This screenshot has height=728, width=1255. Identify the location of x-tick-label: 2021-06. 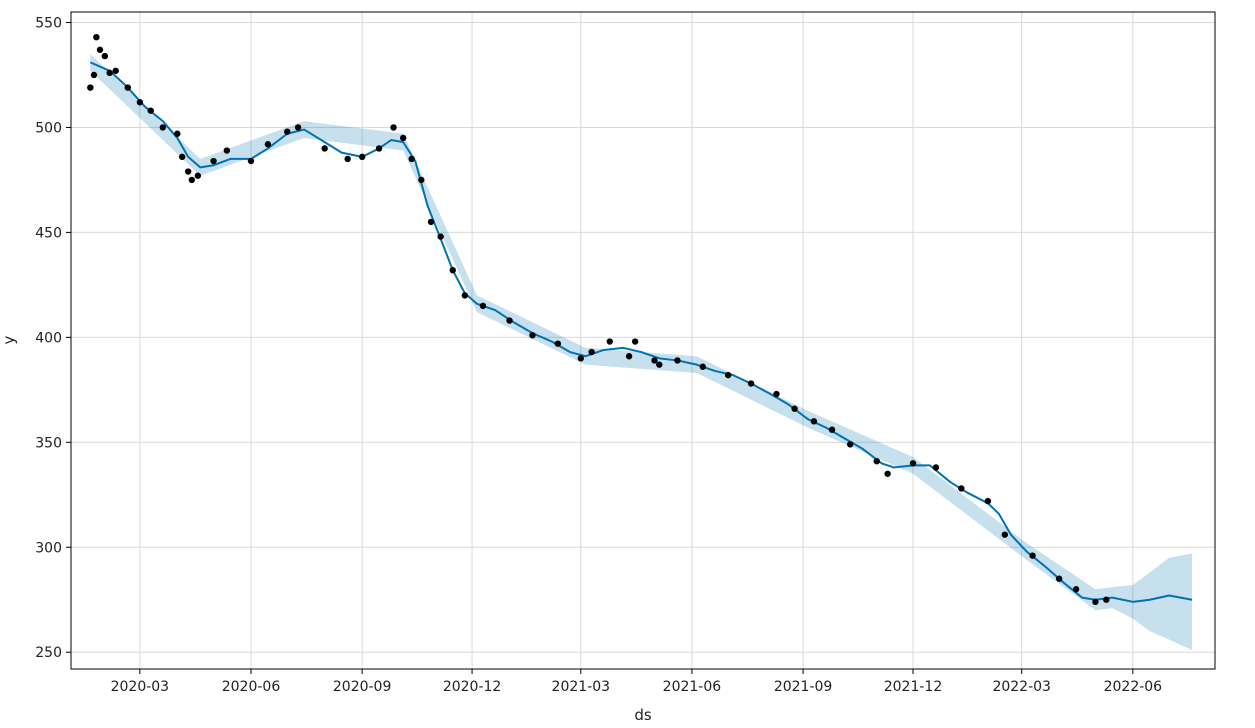
(692, 687).